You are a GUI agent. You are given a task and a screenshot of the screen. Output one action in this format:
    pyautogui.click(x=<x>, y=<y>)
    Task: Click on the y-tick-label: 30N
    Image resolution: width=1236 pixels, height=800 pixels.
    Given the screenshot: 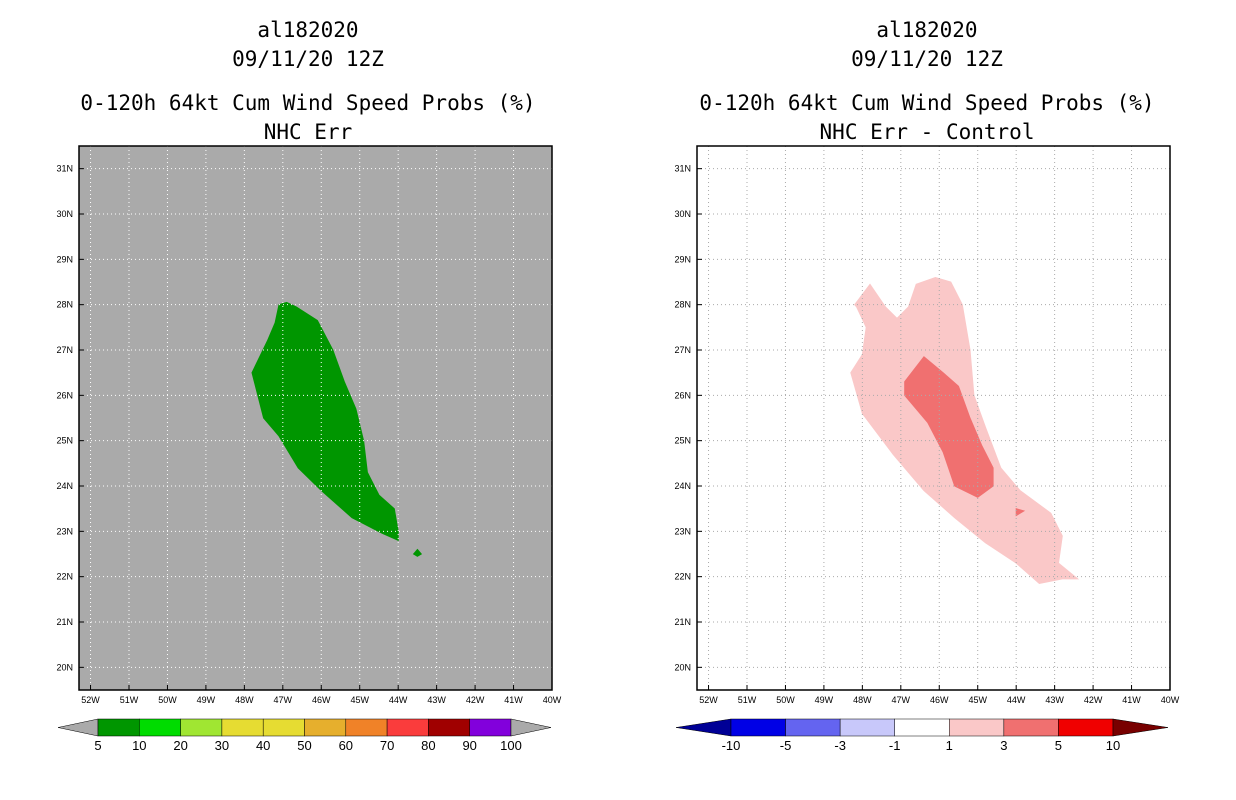 What is the action you would take?
    pyautogui.click(x=64, y=214)
    